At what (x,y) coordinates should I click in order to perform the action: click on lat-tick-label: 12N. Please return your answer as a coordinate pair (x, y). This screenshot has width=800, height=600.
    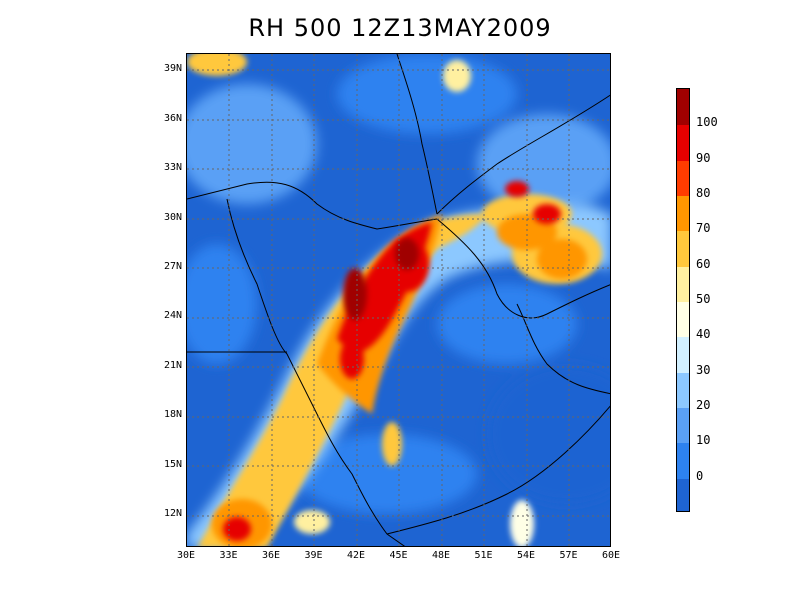
    Looking at the image, I should click on (172, 514).